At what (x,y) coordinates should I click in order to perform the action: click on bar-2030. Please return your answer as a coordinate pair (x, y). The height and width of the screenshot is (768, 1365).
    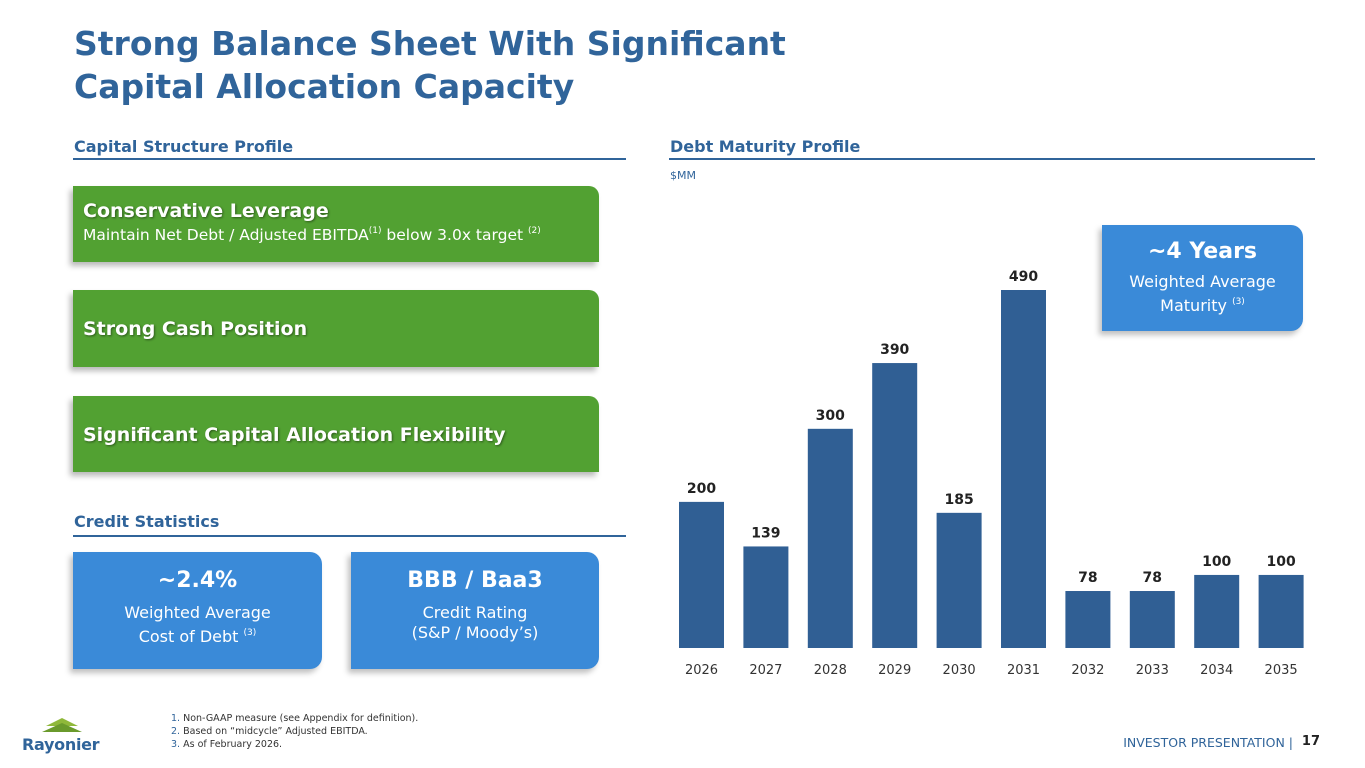
    Looking at the image, I should click on (959, 580).